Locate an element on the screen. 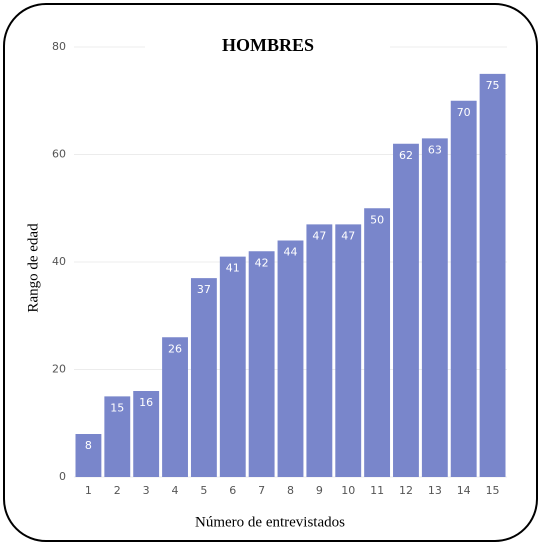 The width and height of the screenshot is (541, 545). x-tick-label: 1 is located at coordinates (88, 490).